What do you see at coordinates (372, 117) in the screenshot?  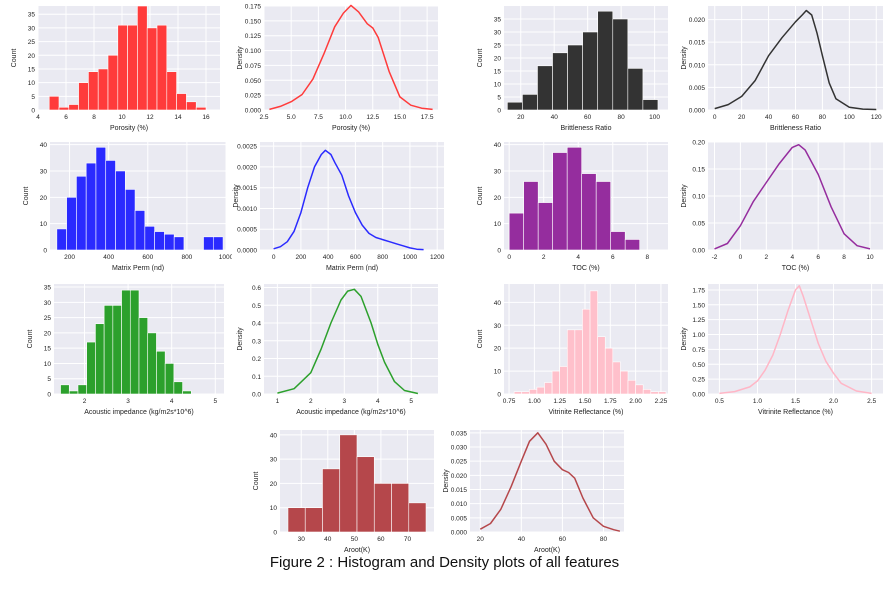 I see `x-tick-label: 12.5` at bounding box center [372, 117].